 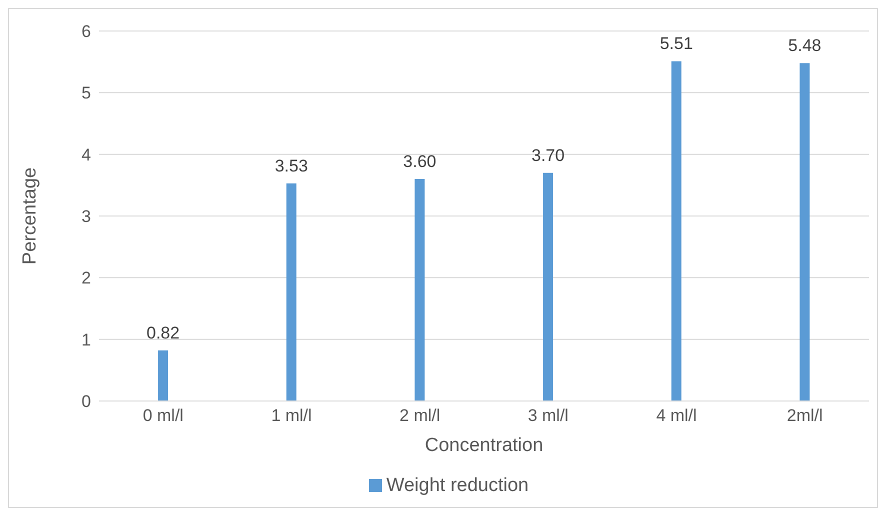 I want to click on y-tick-label: 4, so click(x=86, y=154).